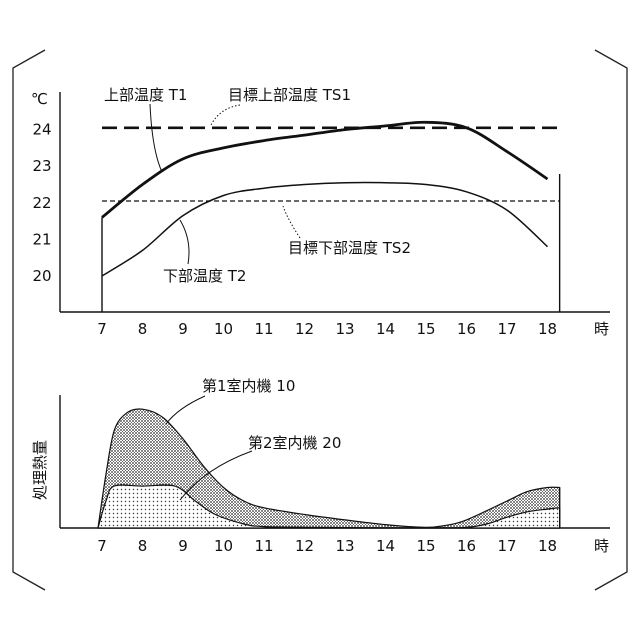 The width and height of the screenshot is (640, 640). Describe the element at coordinates (223, 546) in the screenshot. I see `bottom-x-tick-label: 10` at that location.